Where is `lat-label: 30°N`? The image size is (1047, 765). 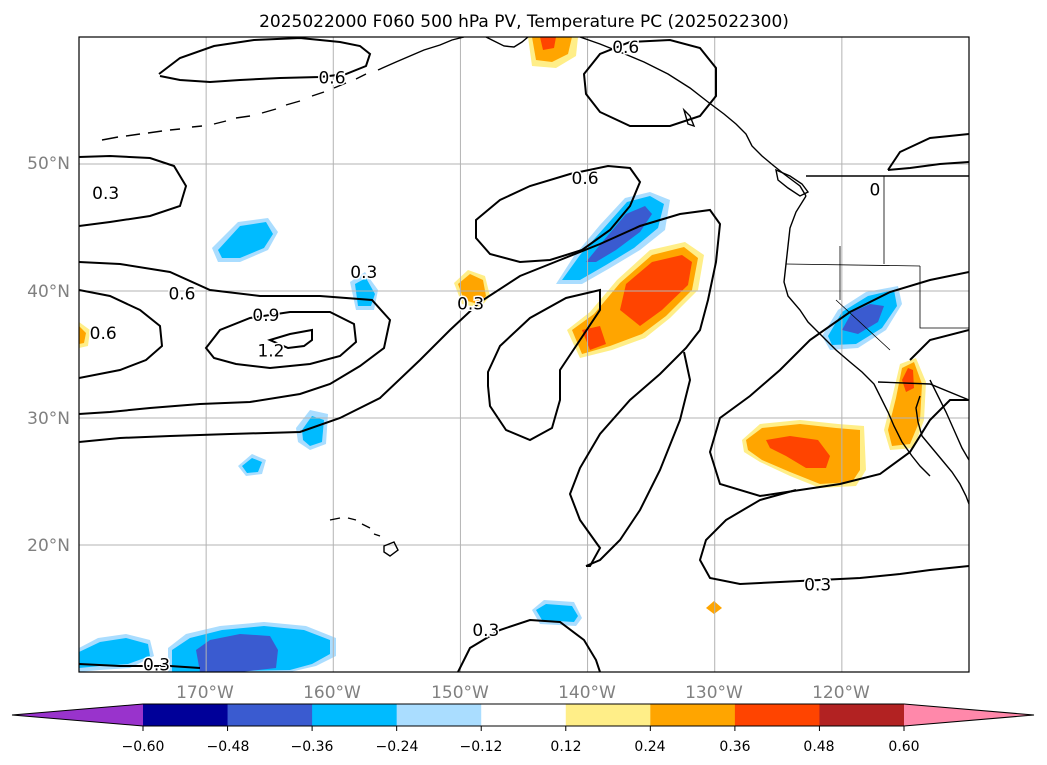
lat-label: 30°N is located at coordinates (48, 419).